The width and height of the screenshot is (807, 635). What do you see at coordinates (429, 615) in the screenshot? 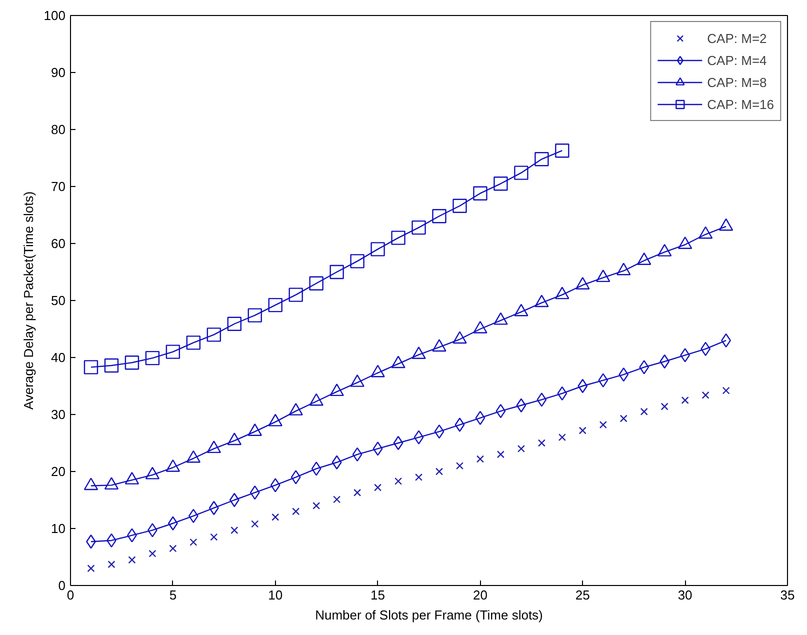
I see `x-axis-title: Number of Slots per Frame (Time slots)` at bounding box center [429, 615].